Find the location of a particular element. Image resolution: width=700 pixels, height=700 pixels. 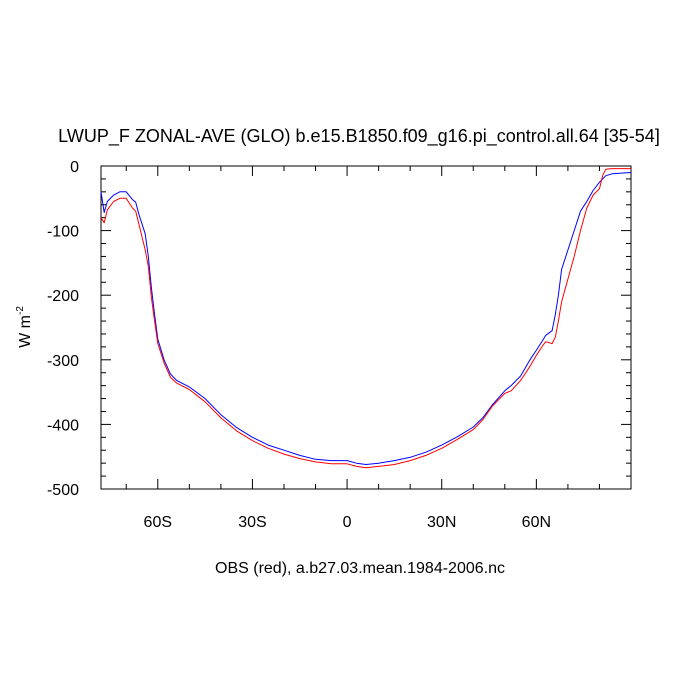

y-tick-label: -200 is located at coordinates (63, 296).